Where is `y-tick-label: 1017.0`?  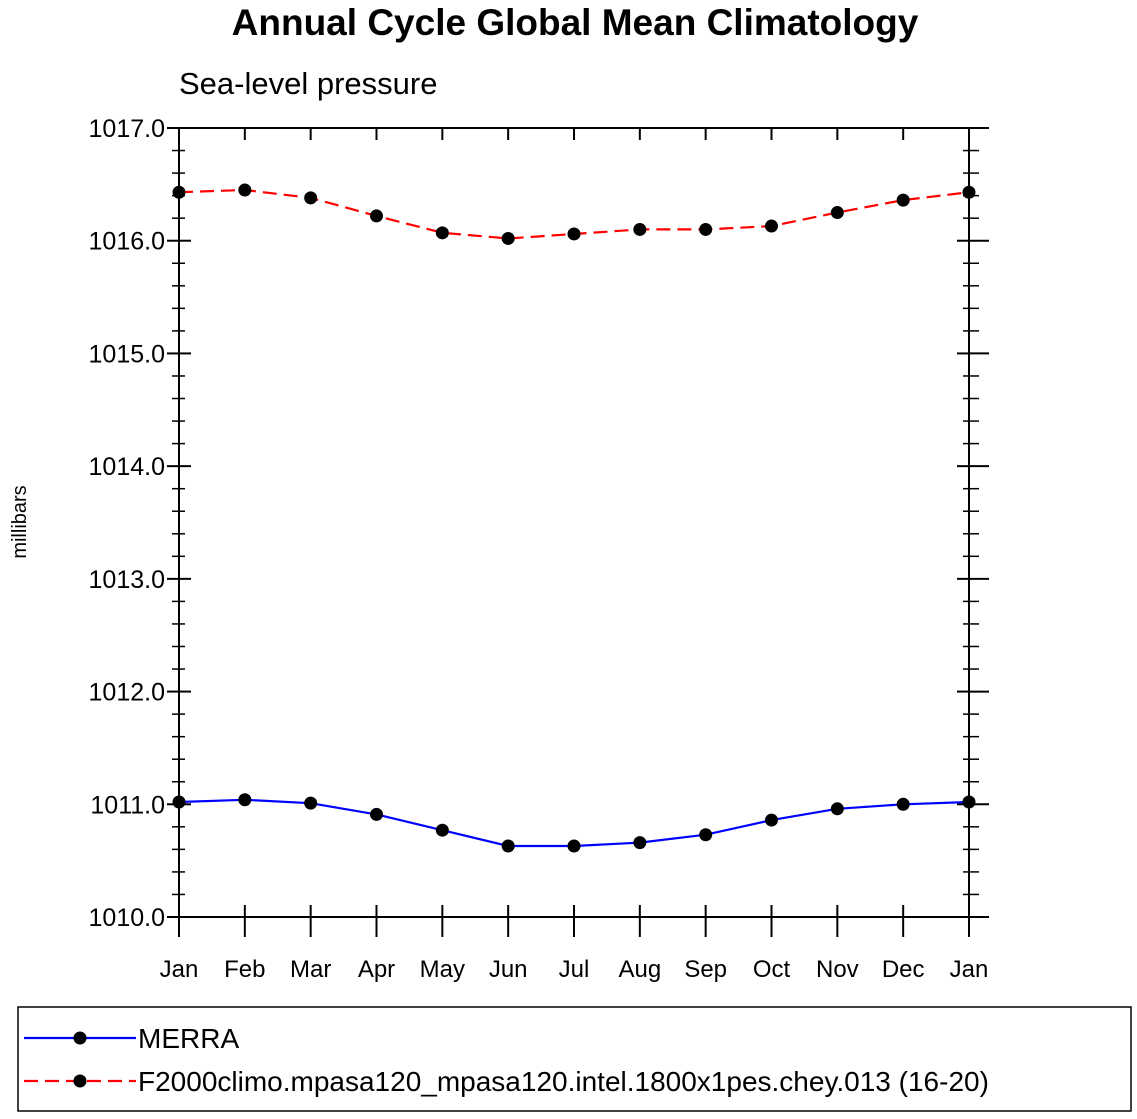
y-tick-label: 1017.0 is located at coordinates (127, 129).